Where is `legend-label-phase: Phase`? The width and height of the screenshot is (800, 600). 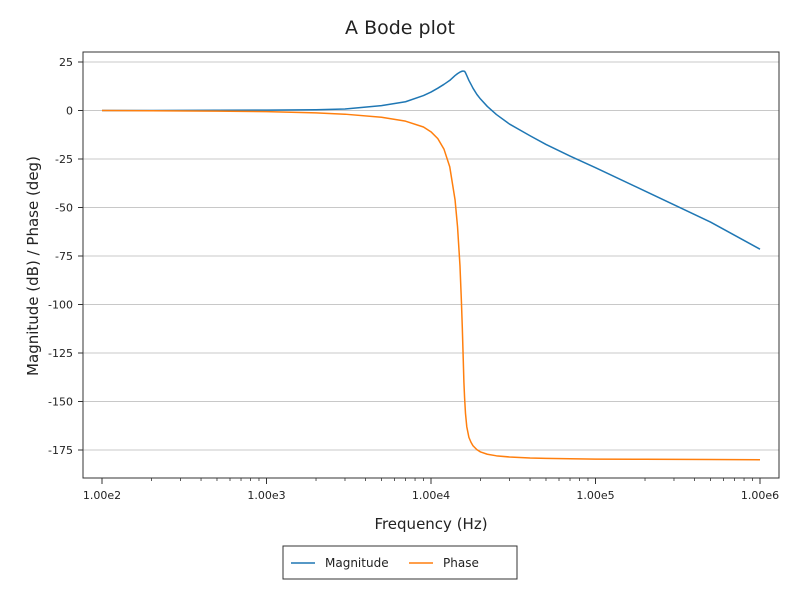
legend-label-phase: Phase is located at coordinates (461, 563).